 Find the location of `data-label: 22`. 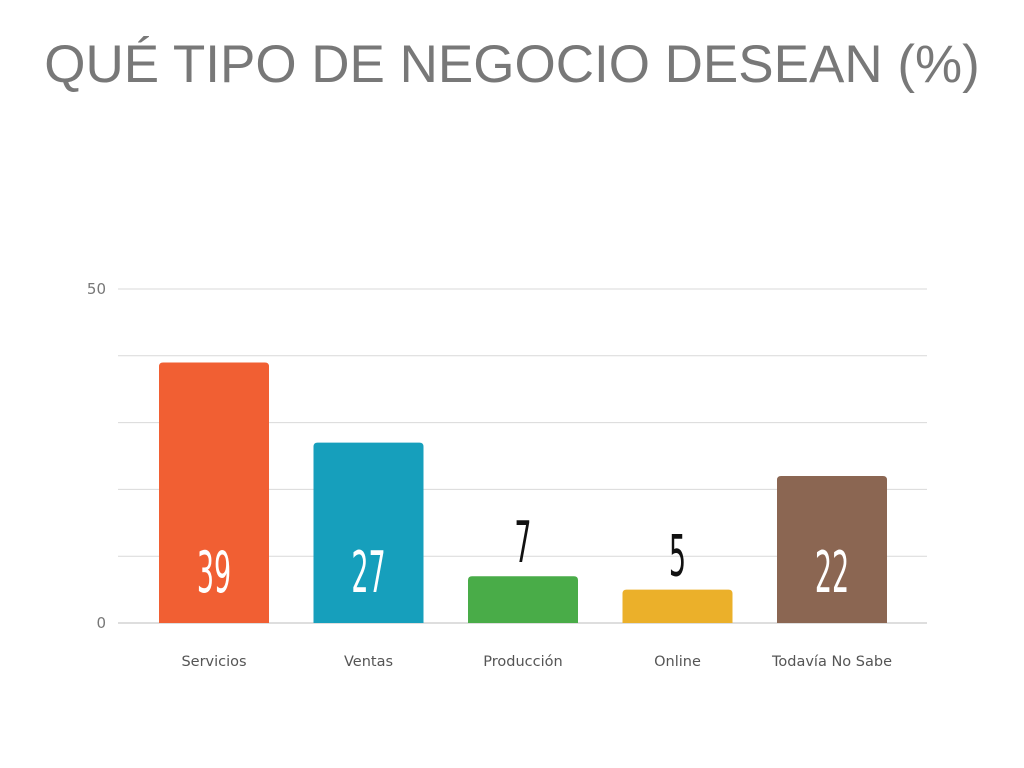

data-label: 22 is located at coordinates (832, 573).